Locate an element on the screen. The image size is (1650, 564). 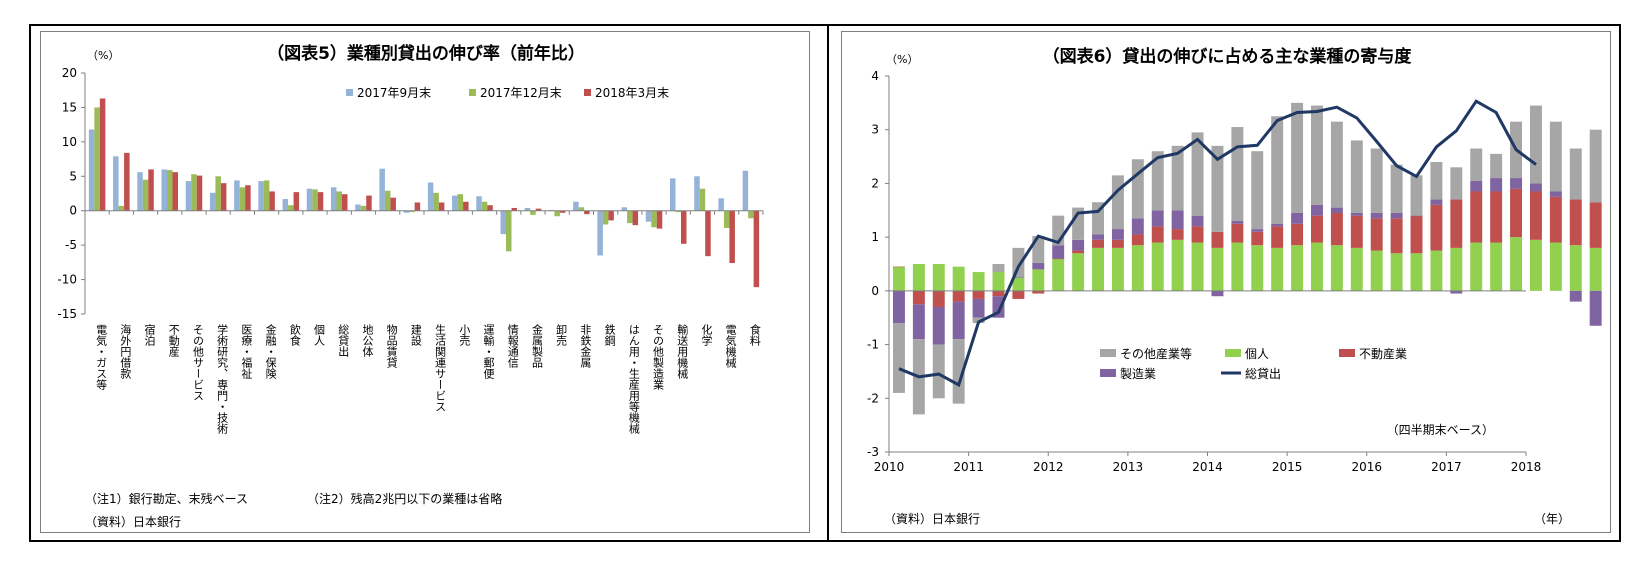
left-y-tick-label: -10 is located at coordinates (67, 280).